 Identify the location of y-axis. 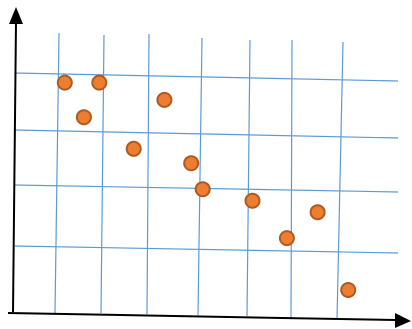
(14, 167).